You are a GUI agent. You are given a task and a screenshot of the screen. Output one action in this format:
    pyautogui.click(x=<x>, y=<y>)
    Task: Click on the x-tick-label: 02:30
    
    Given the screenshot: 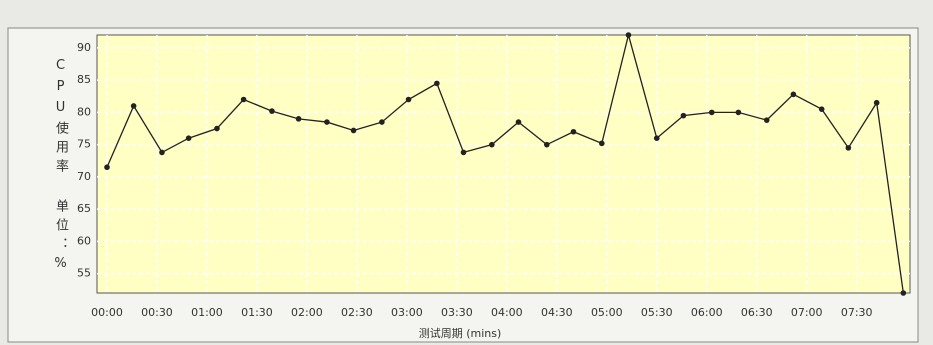 What is the action you would take?
    pyautogui.click(x=357, y=312)
    